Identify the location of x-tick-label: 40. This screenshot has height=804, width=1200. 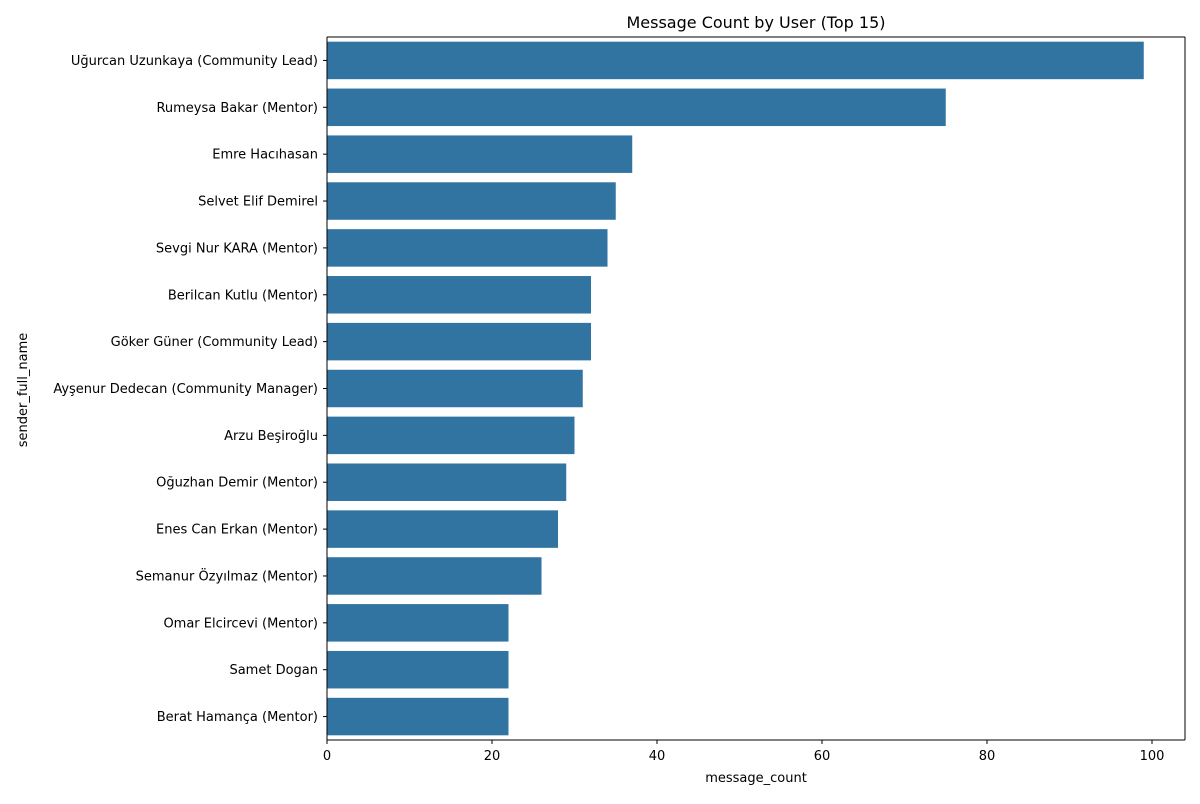
(657, 756).